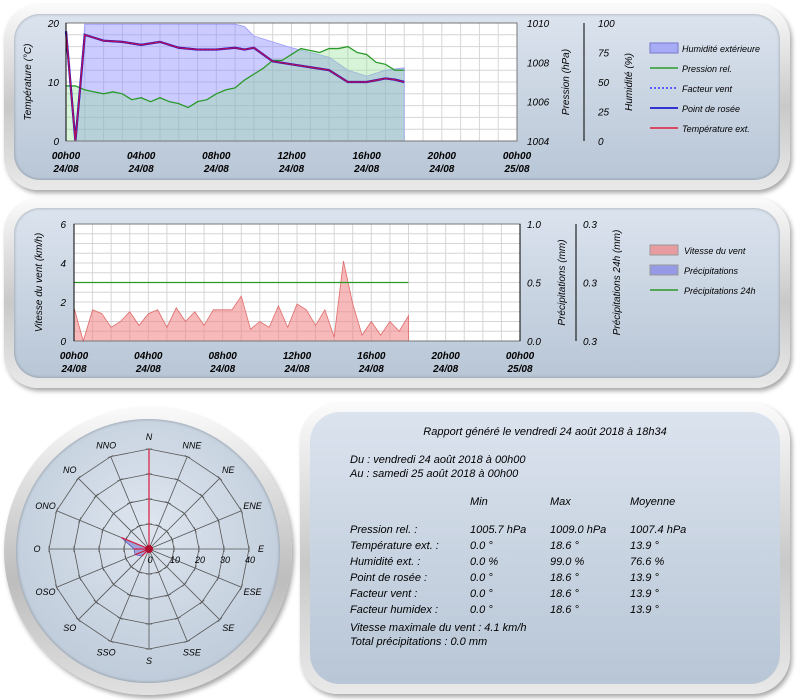 This screenshot has width=800, height=700. I want to click on wind-rose-radial-label: 0, so click(149, 560).